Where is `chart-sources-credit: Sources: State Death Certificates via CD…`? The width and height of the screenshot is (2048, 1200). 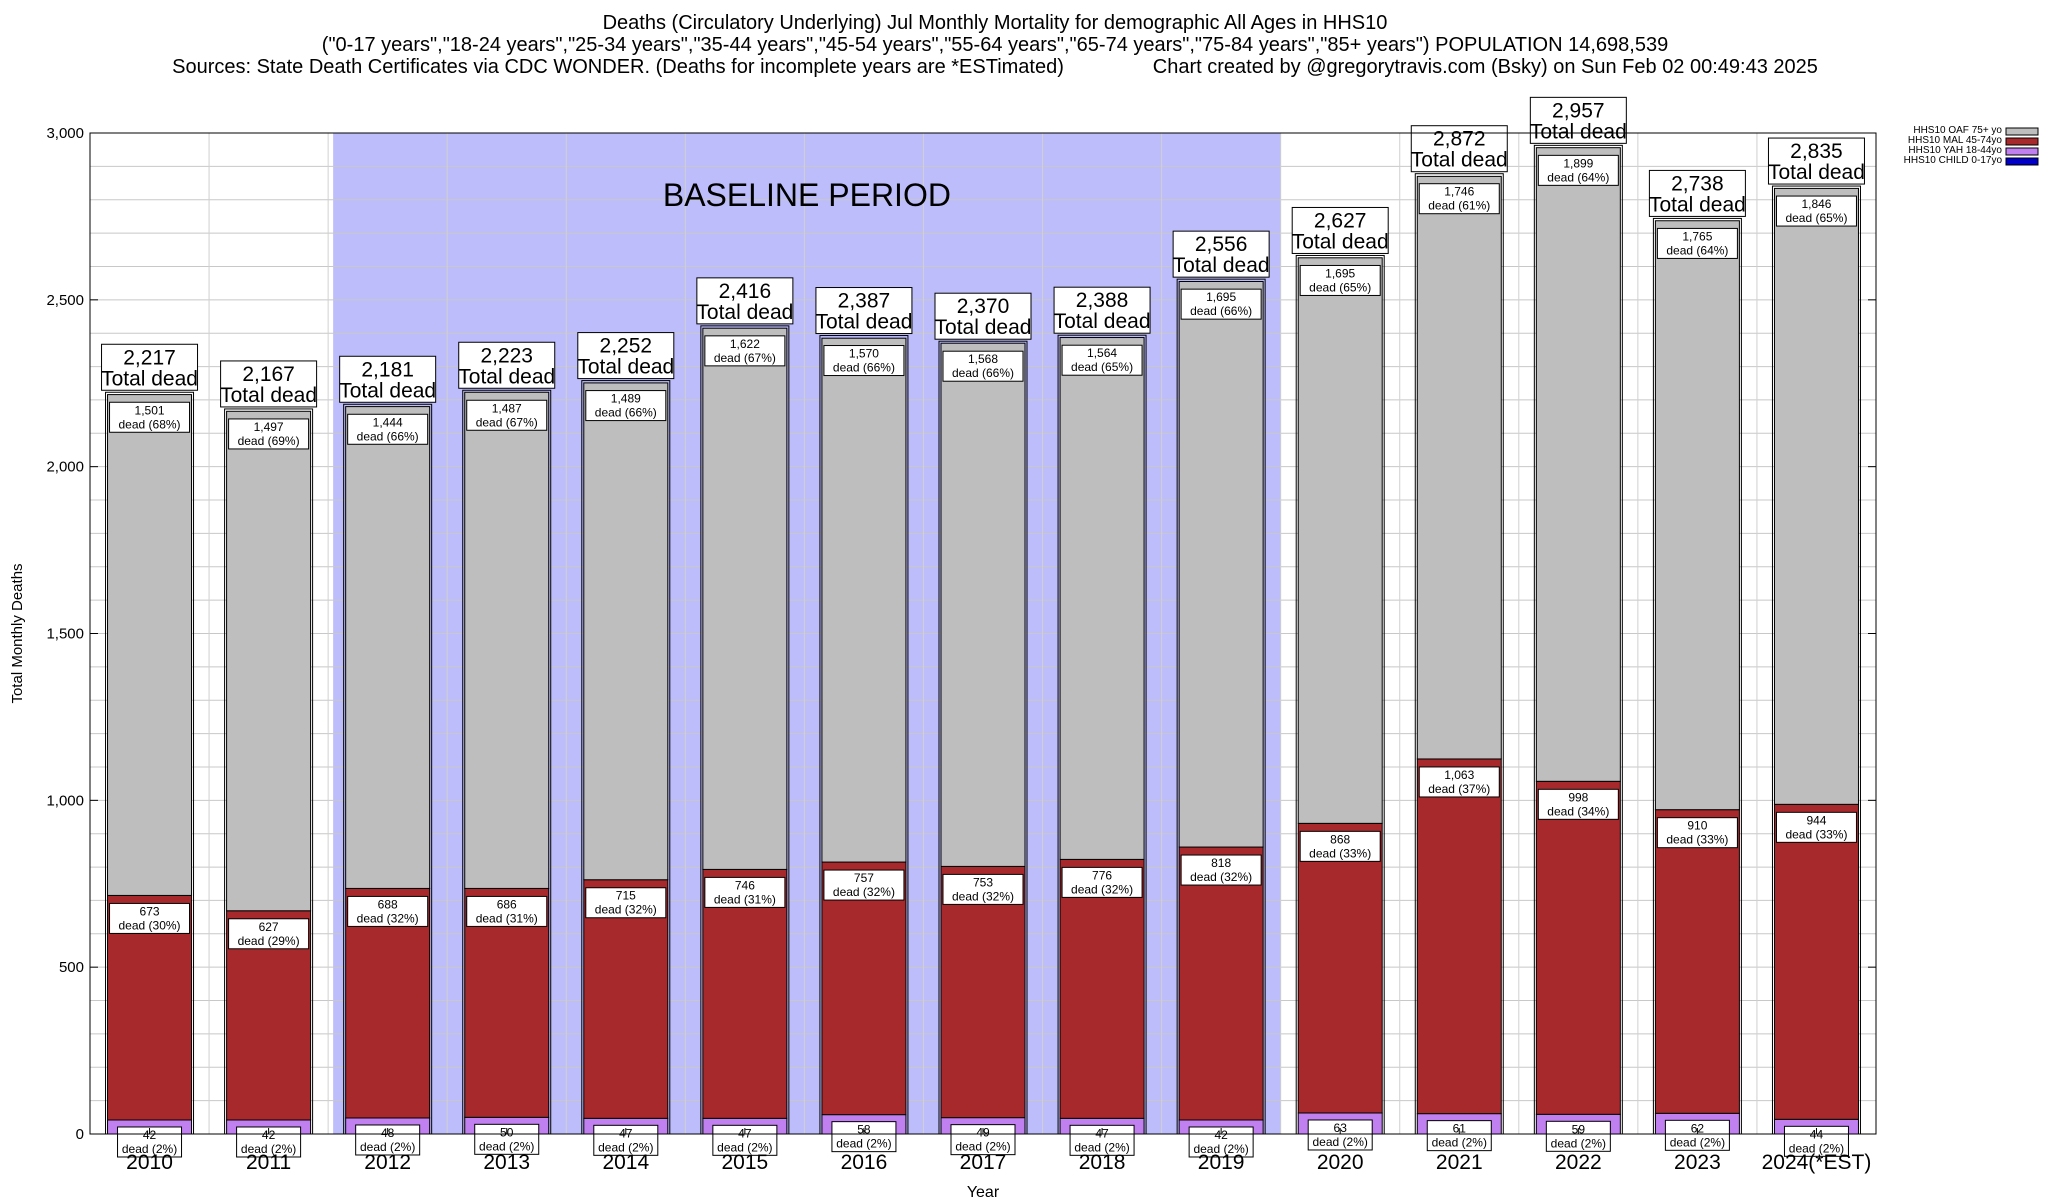
chart-sources-credit: Sources: State Death Certificates via CD… is located at coordinates (995, 67).